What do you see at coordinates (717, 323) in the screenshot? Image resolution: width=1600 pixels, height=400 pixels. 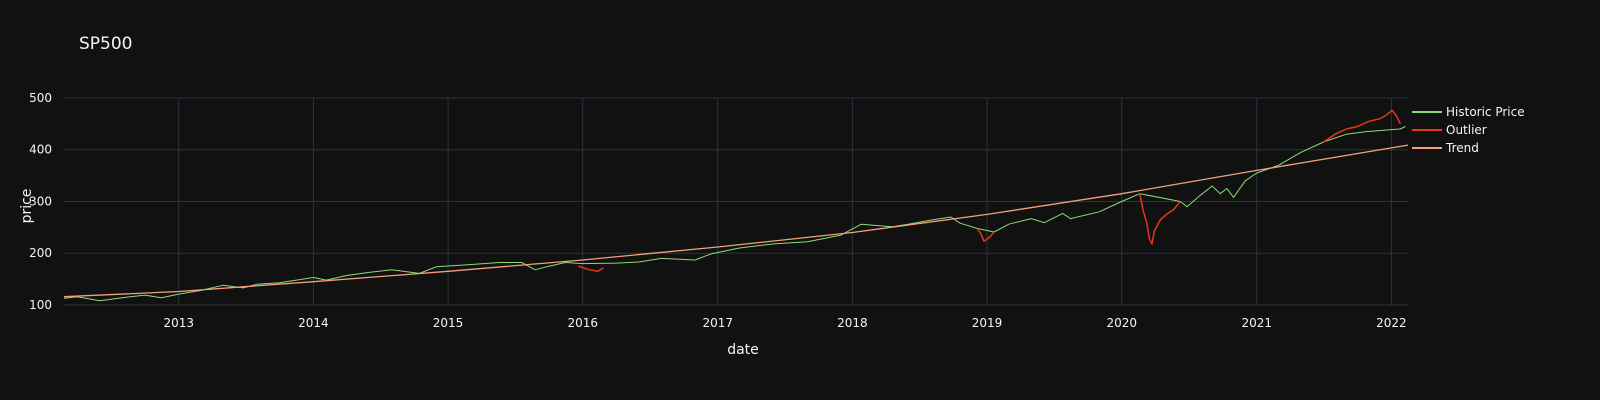 I see `x-tick-label-2017: 2017` at bounding box center [717, 323].